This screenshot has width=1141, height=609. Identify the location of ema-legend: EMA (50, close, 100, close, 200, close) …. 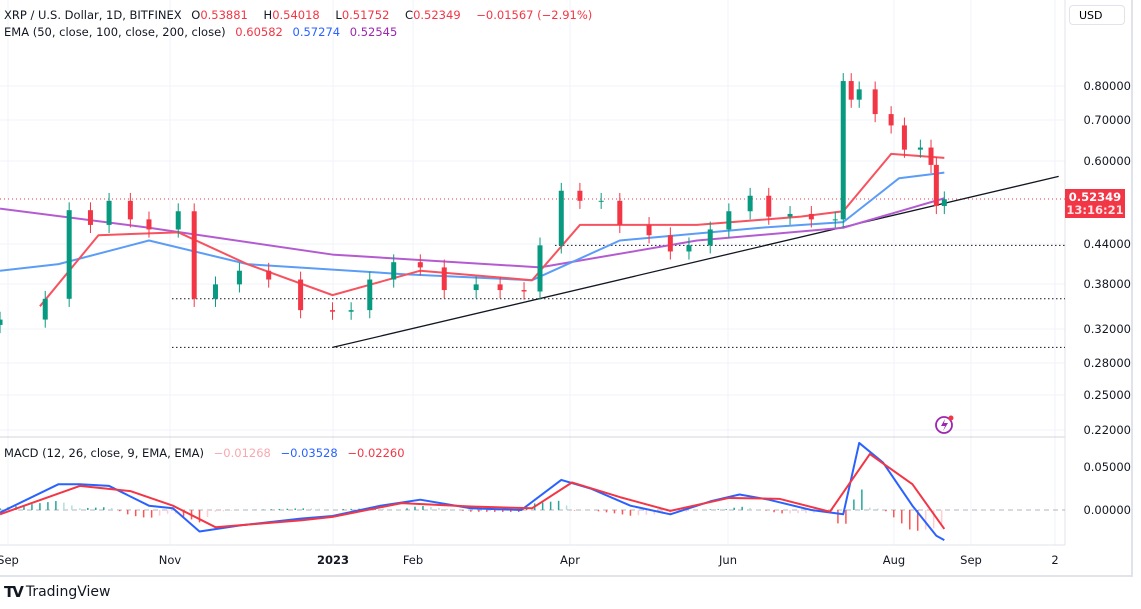
(203, 32).